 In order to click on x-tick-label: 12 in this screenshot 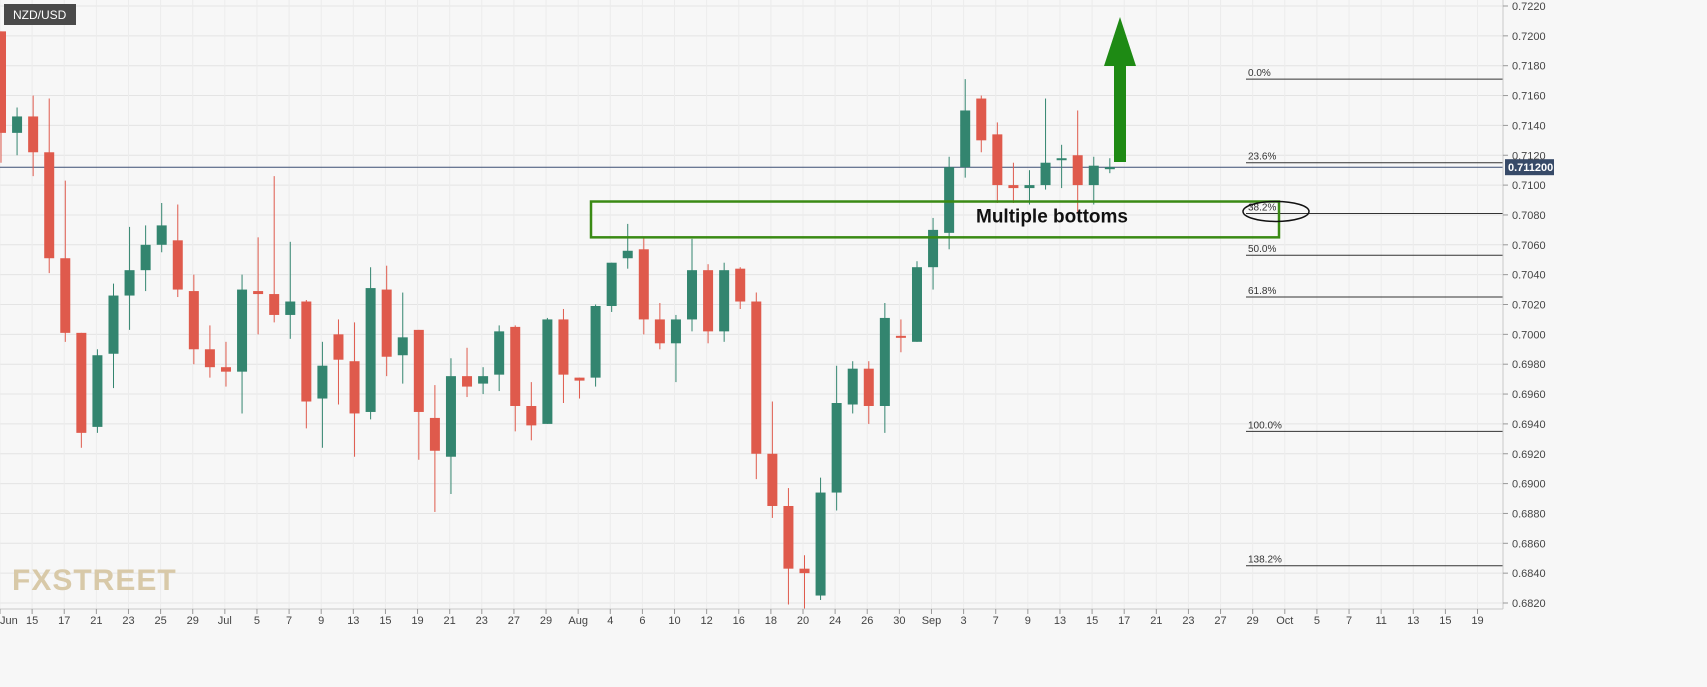, I will do `click(707, 621)`.